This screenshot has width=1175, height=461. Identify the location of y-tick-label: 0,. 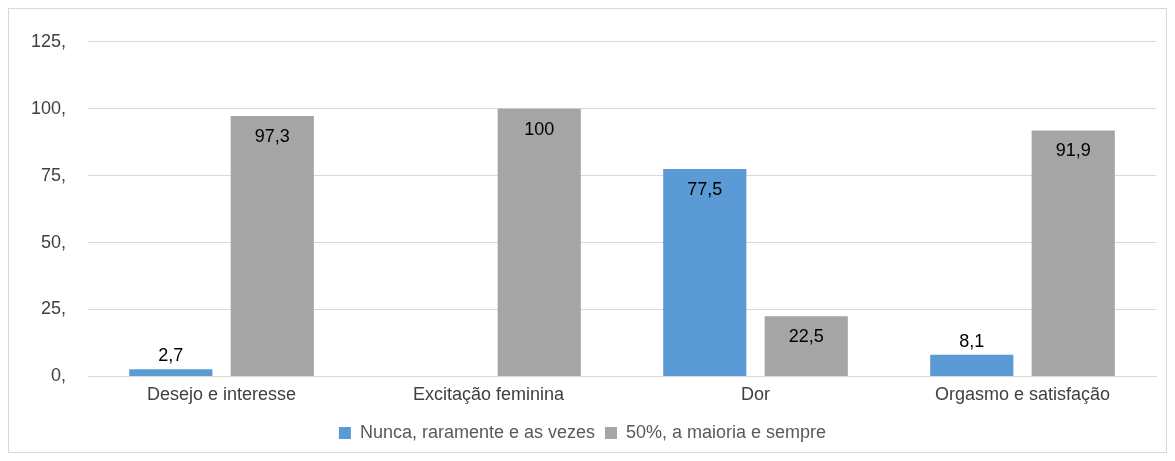
(59, 375).